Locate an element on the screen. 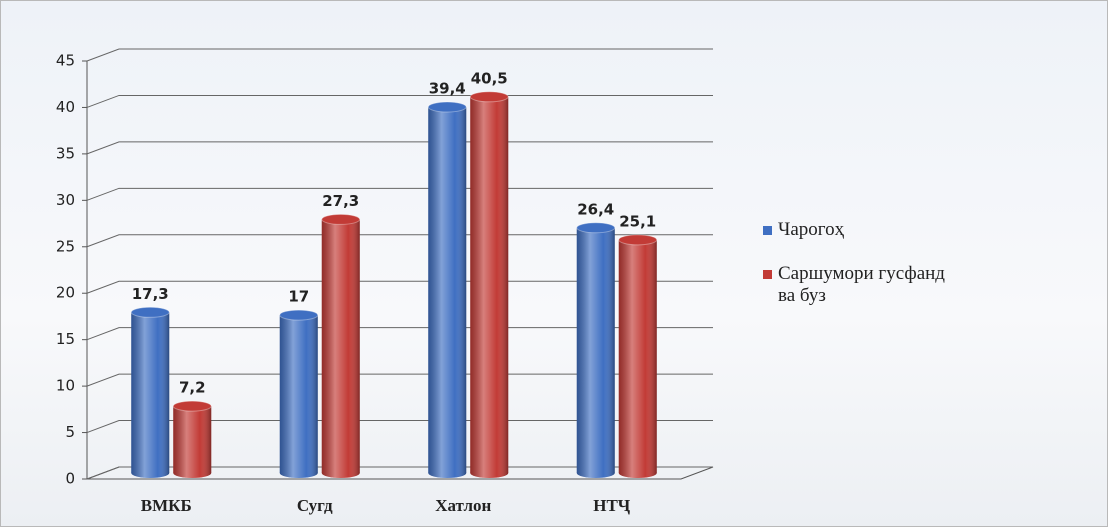  legend-item: Чарогоҳ is located at coordinates (863, 230).